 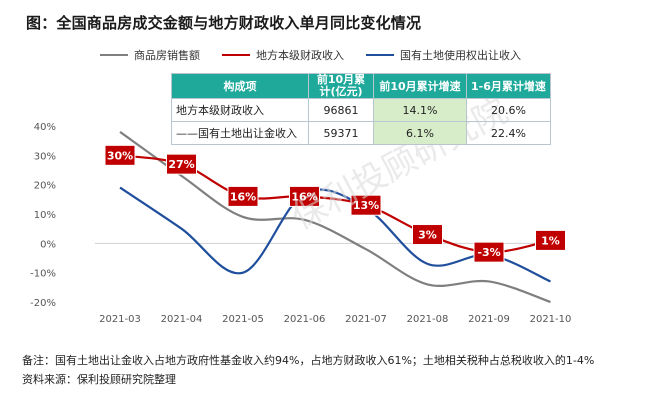 What do you see at coordinates (167, 55) in the screenshot?
I see `legend-label-sales: 商品房销售额` at bounding box center [167, 55].